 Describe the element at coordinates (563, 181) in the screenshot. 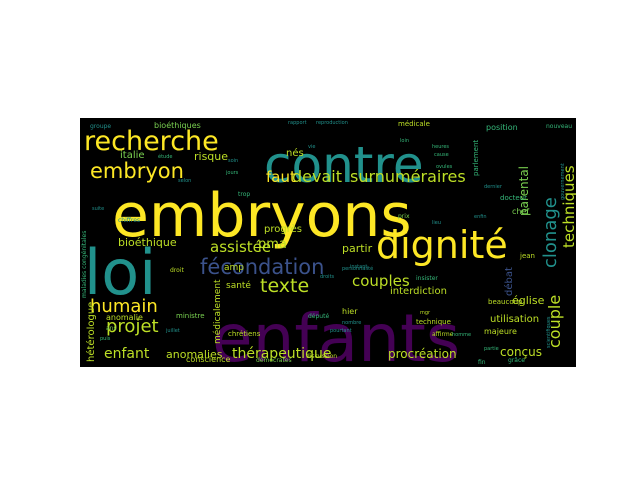

I see `word: gouvernement` at that location.